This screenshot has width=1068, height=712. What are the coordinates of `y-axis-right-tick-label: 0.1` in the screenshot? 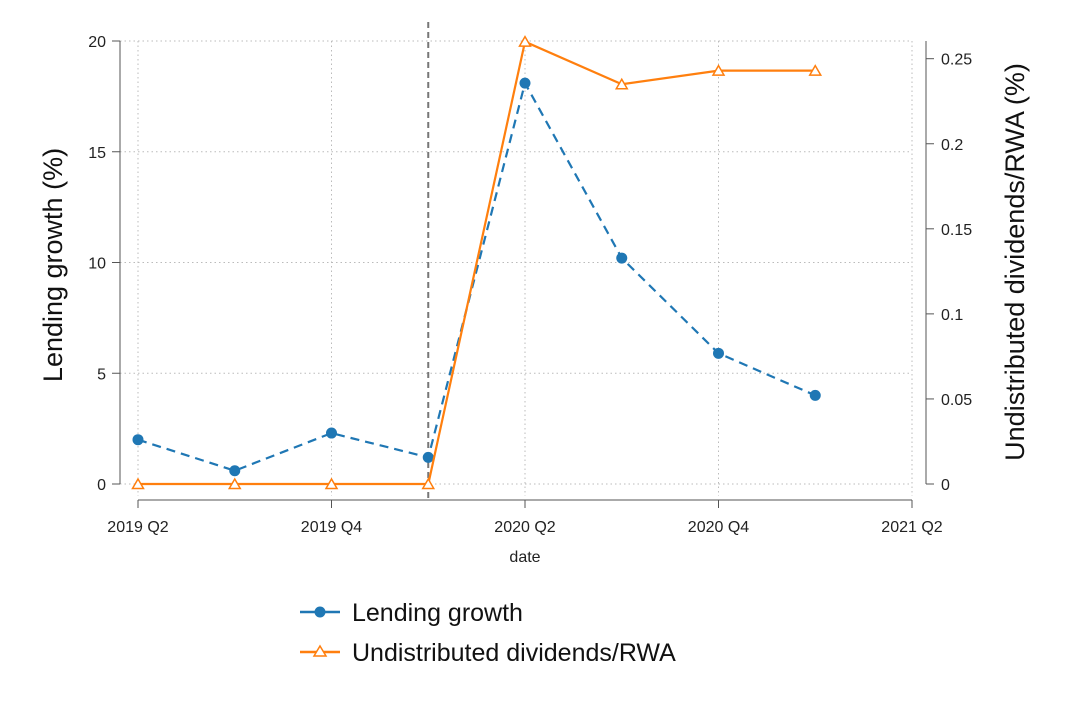 It's located at (952, 315).